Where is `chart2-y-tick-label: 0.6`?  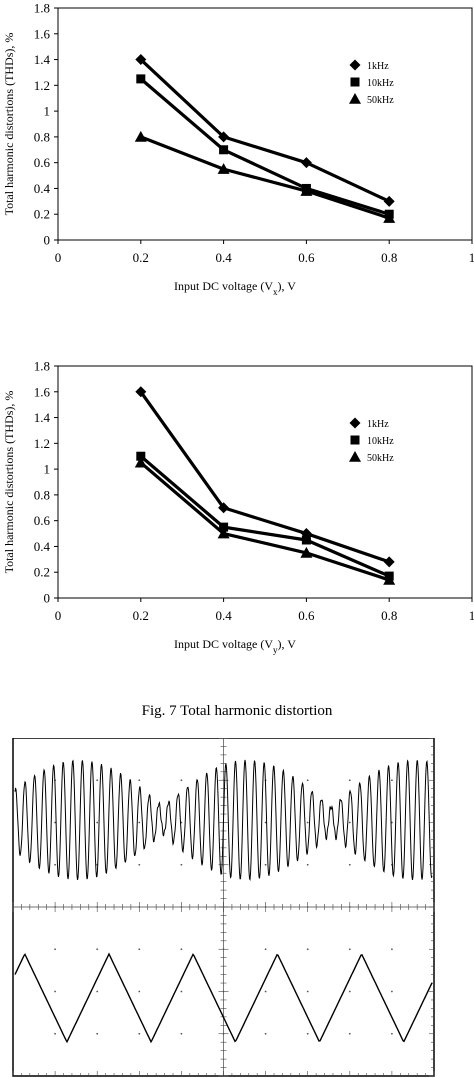
chart2-y-tick-label: 0.6 is located at coordinates (42, 520).